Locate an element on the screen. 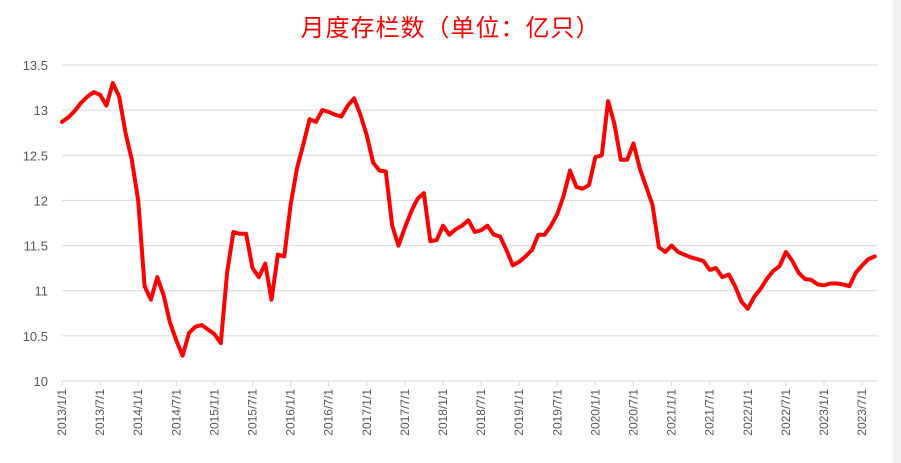 The width and height of the screenshot is (901, 463). x-tick-label: 2017/1/1 is located at coordinates (367, 412).